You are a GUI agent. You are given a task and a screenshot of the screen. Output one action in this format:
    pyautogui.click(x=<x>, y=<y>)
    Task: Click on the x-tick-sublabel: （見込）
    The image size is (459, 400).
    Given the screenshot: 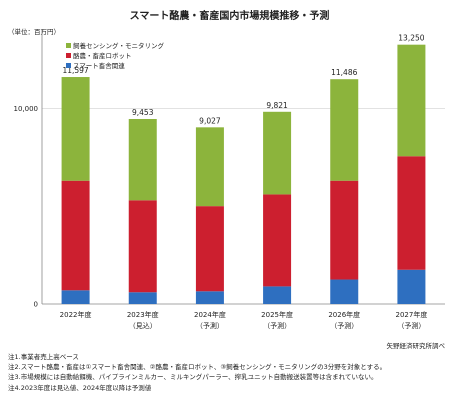 What is the action you would take?
    pyautogui.click(x=143, y=325)
    